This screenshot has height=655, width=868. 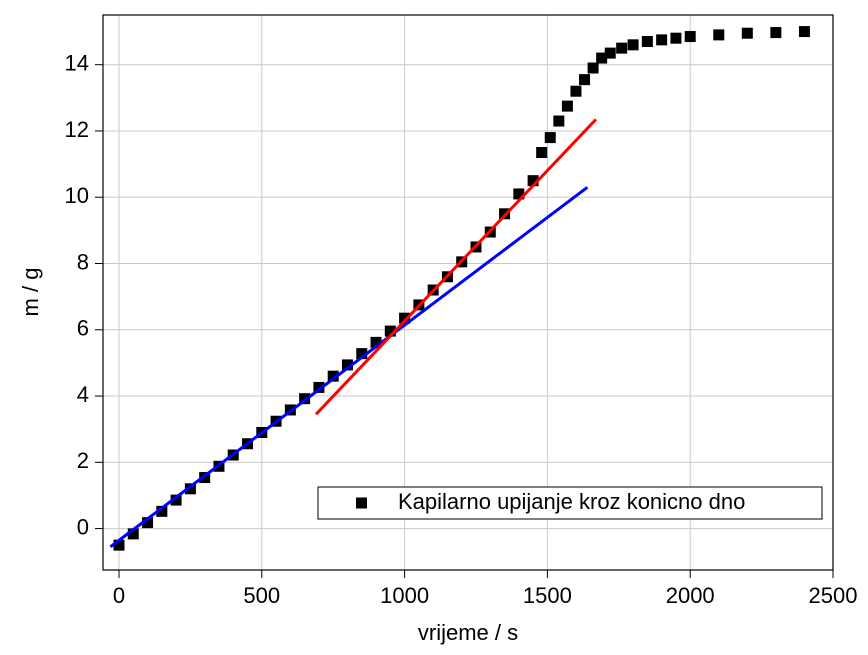 I want to click on y-tick-label: 2, so click(x=83, y=460).